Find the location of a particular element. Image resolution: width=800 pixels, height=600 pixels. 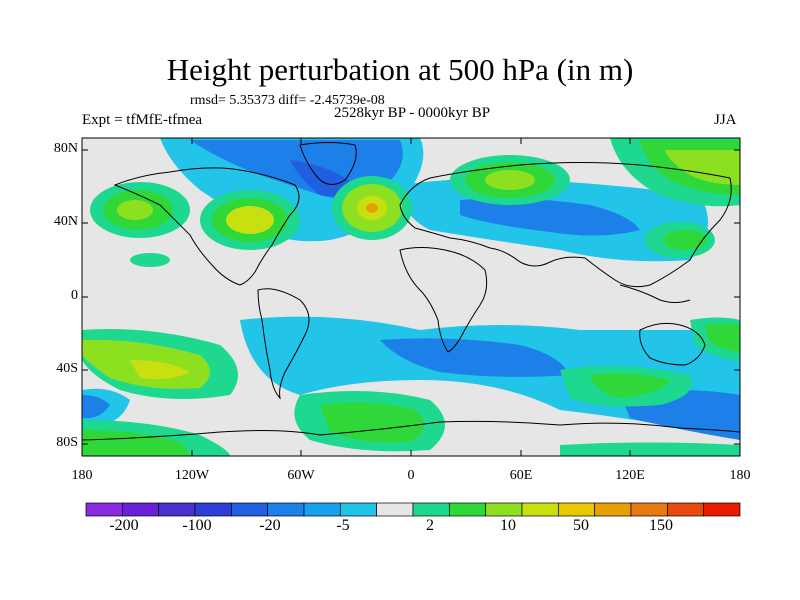

colorbar-label: -5 is located at coordinates (343, 525).